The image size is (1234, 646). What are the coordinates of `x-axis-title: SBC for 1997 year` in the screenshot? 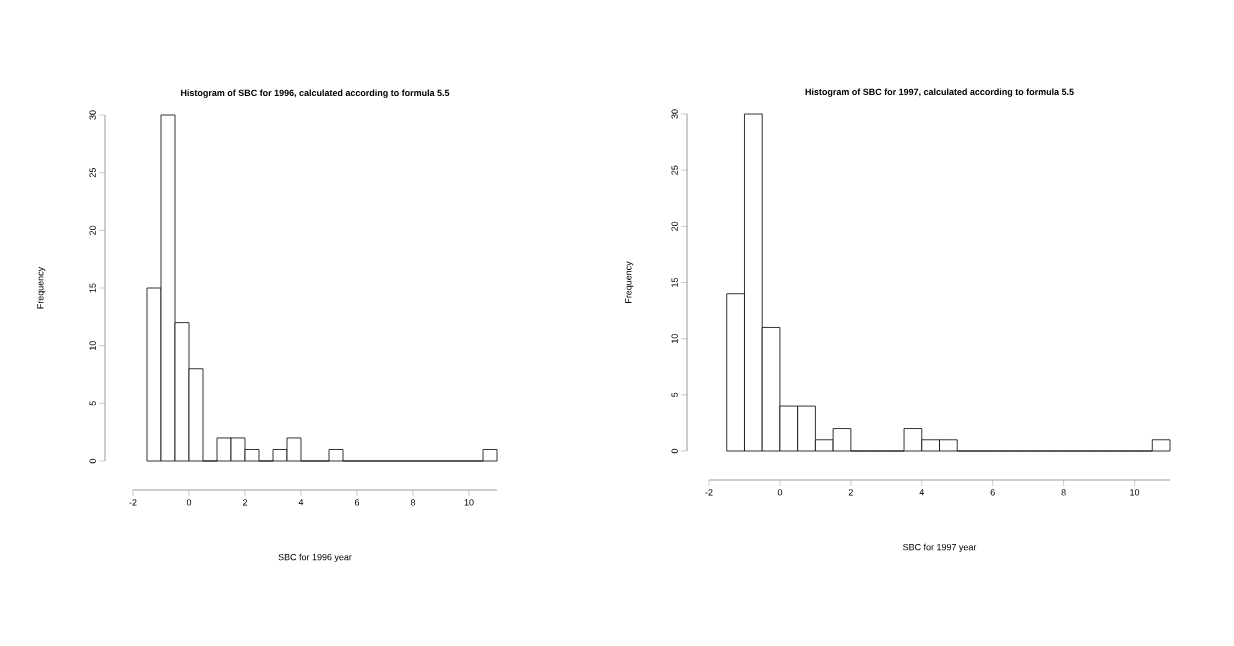 It's located at (940, 548).